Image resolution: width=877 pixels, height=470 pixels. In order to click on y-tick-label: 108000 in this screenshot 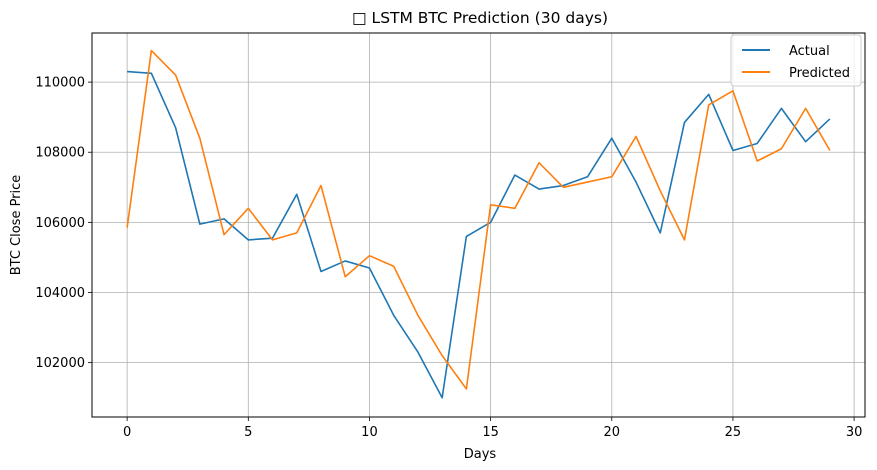, I will do `click(60, 153)`.